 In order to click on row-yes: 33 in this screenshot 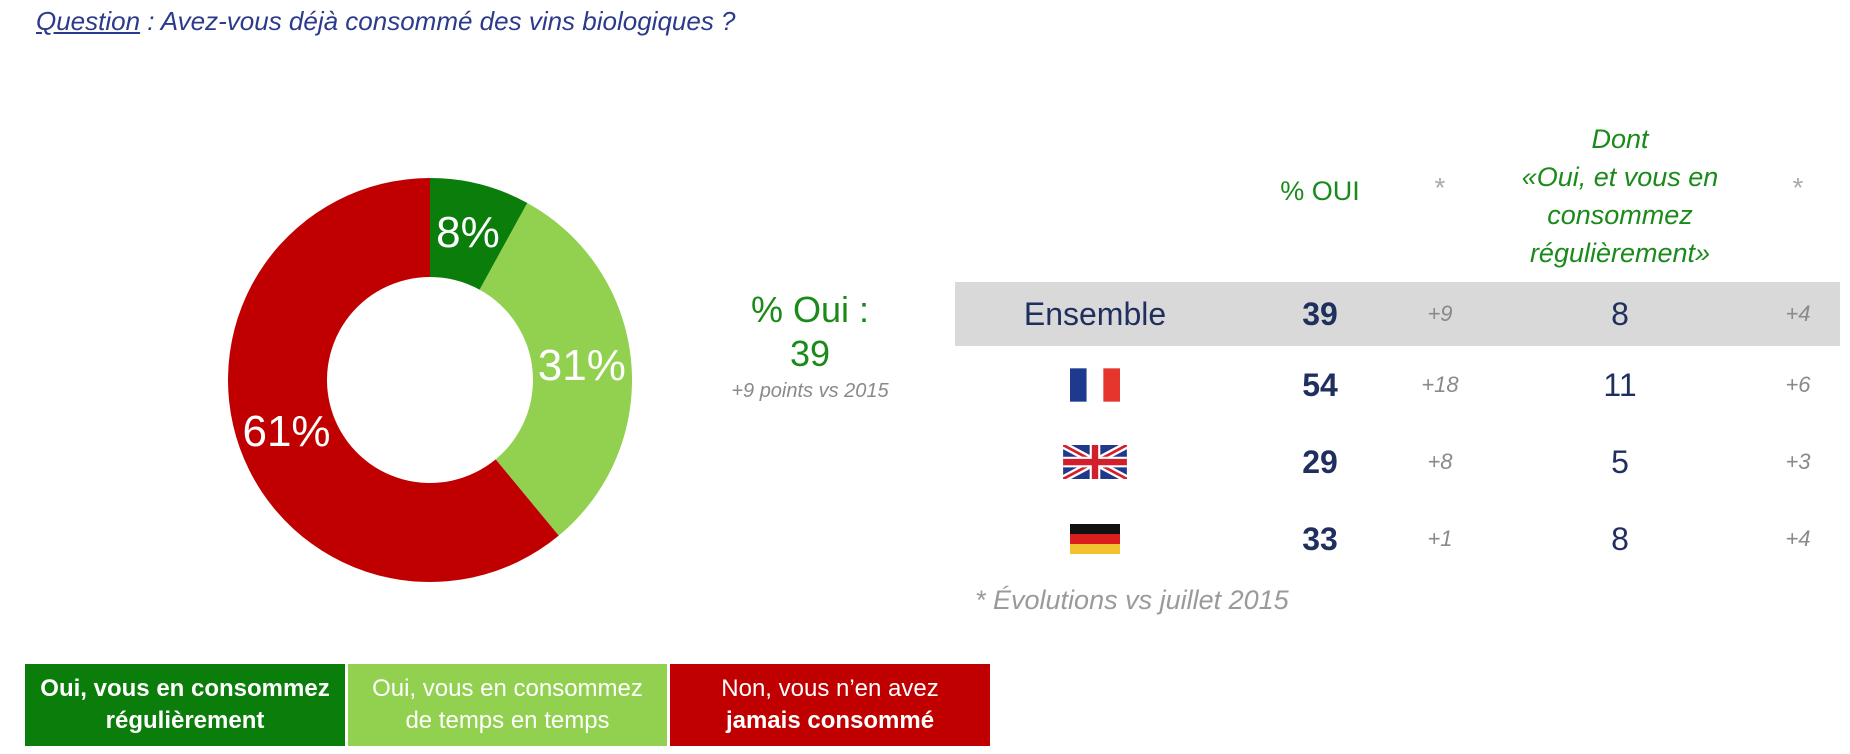, I will do `click(1320, 539)`.